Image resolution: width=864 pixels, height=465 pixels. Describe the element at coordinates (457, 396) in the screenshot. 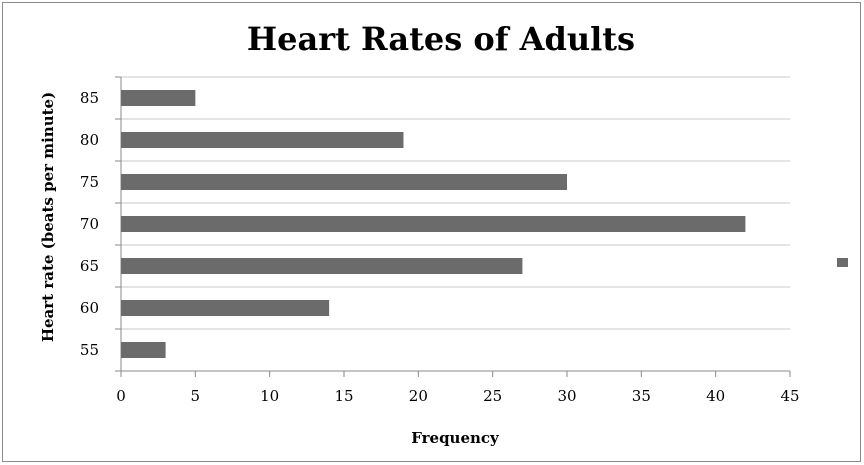

I see `x-tick-labels: 0 5 10 15 20 25 30 35 40 45` at that location.